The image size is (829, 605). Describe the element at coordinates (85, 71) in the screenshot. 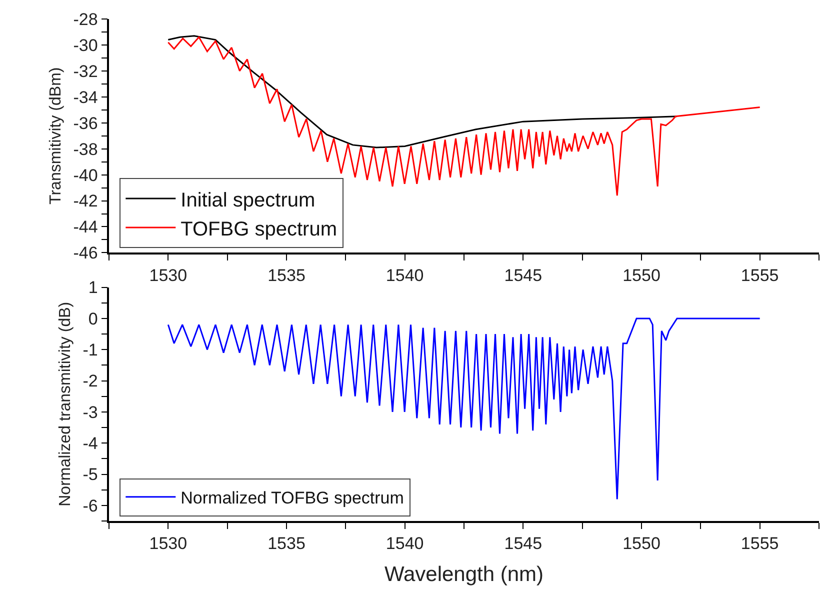

I see `y-tick-label: -32` at that location.